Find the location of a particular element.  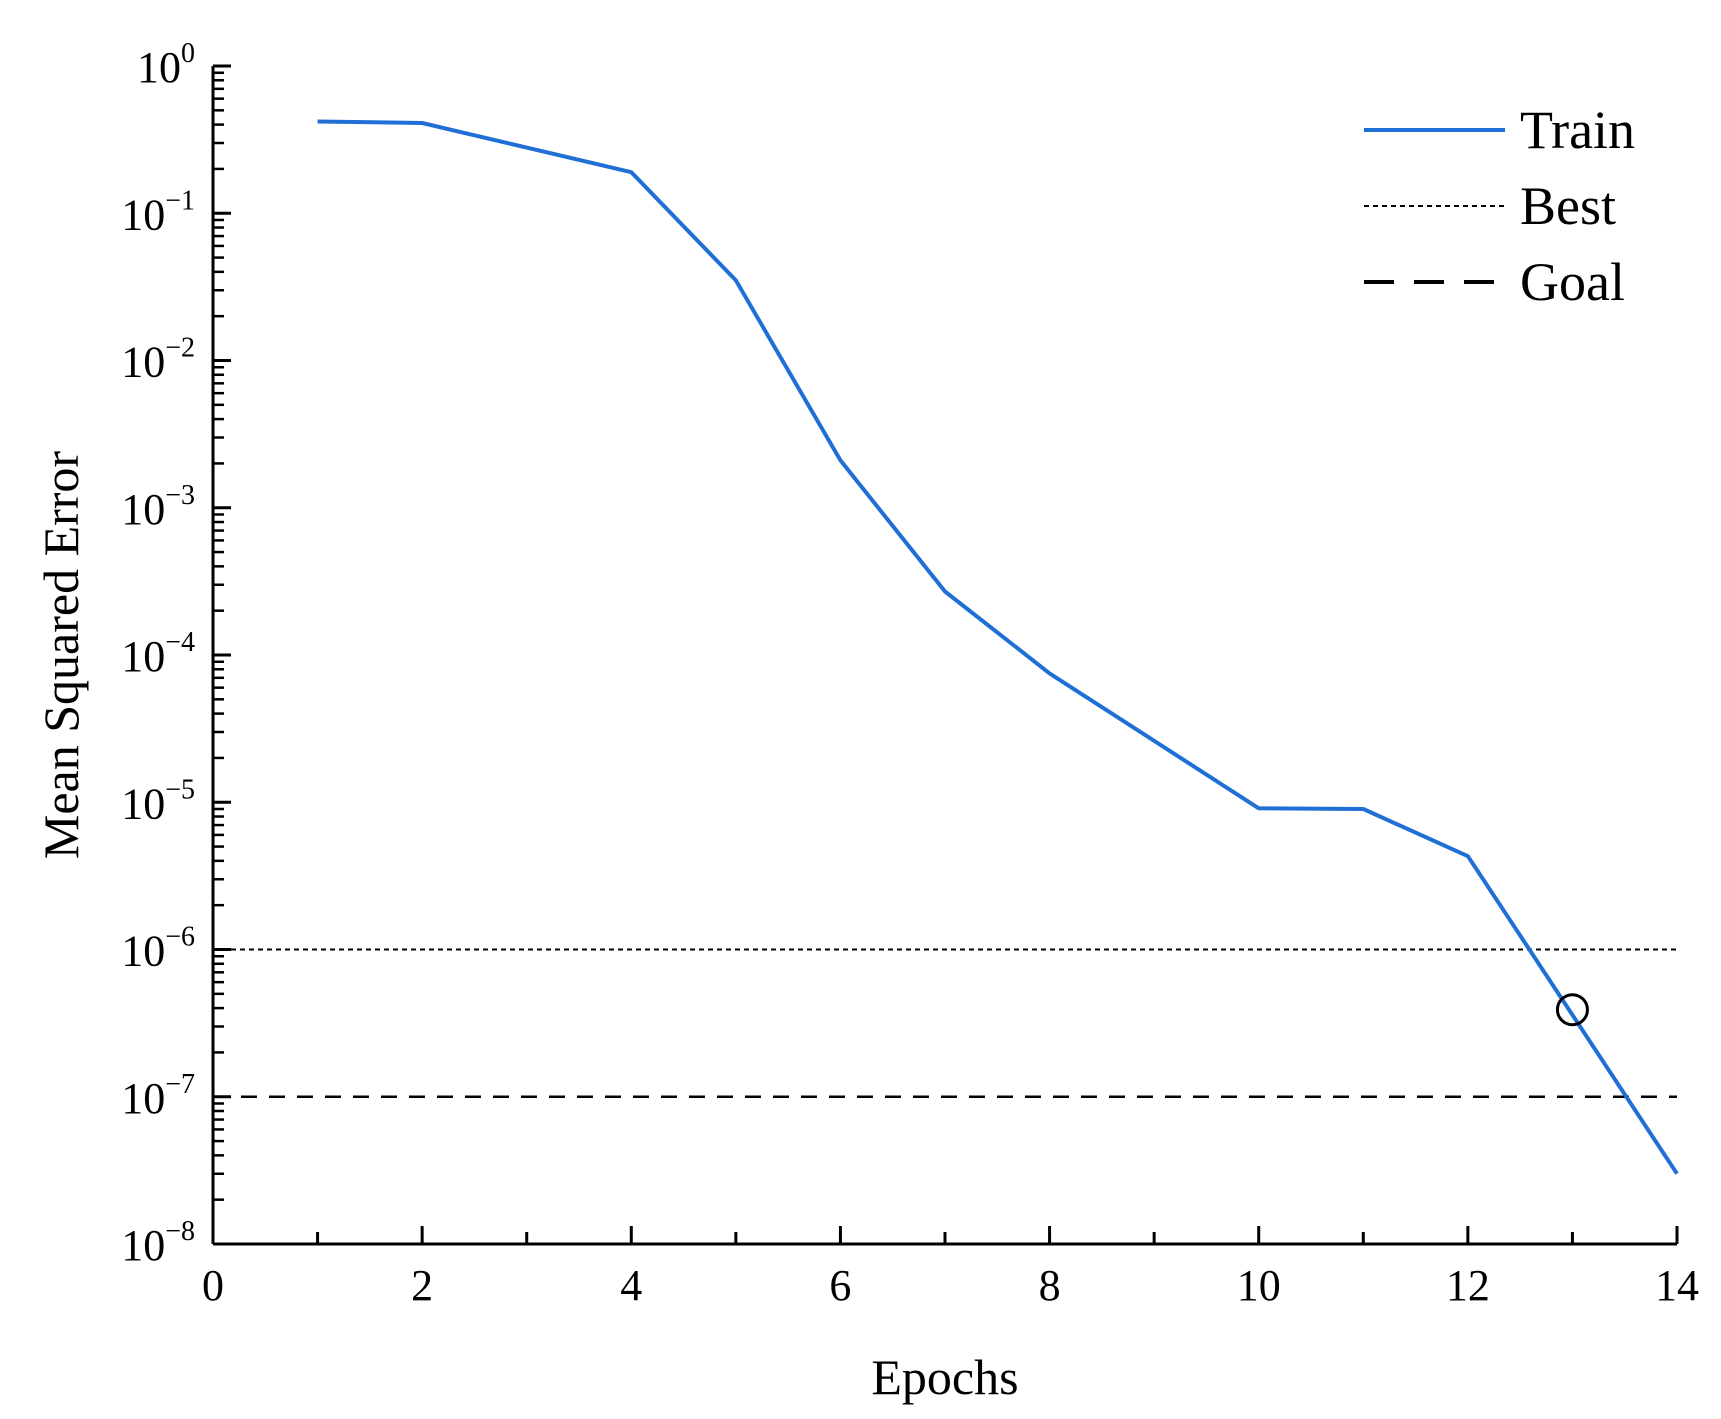

x-tick-label: 0 is located at coordinates (213, 1285).